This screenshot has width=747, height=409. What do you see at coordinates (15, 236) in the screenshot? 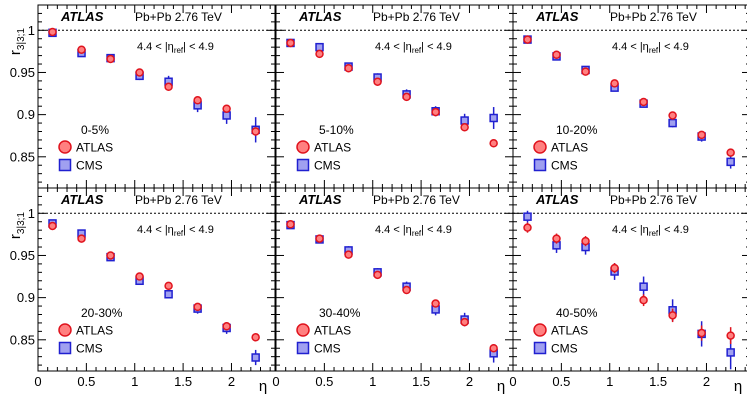
I see `y-axis-label-lower-main: r` at bounding box center [15, 236].